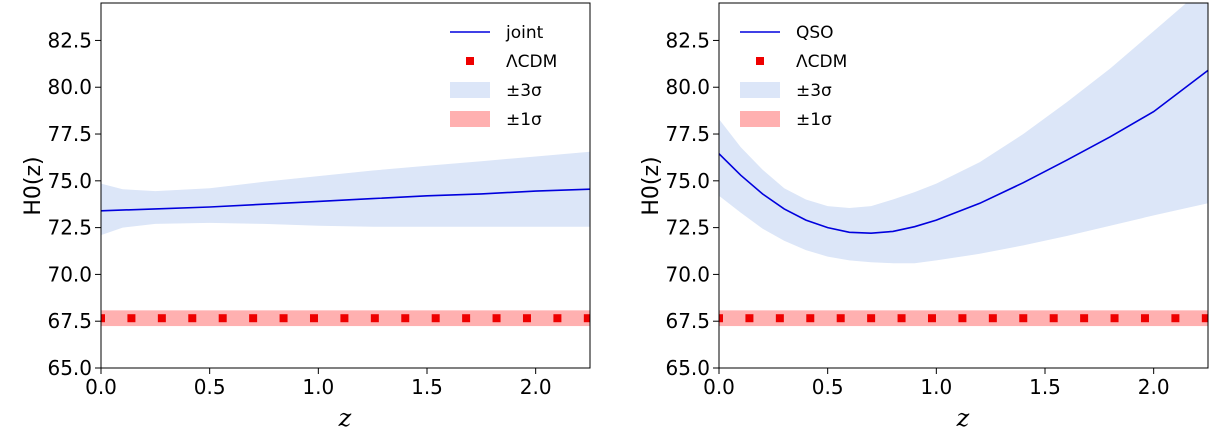  What do you see at coordinates (814, 91) in the screenshot?
I see `right-legend-label: ±3σ` at bounding box center [814, 91].